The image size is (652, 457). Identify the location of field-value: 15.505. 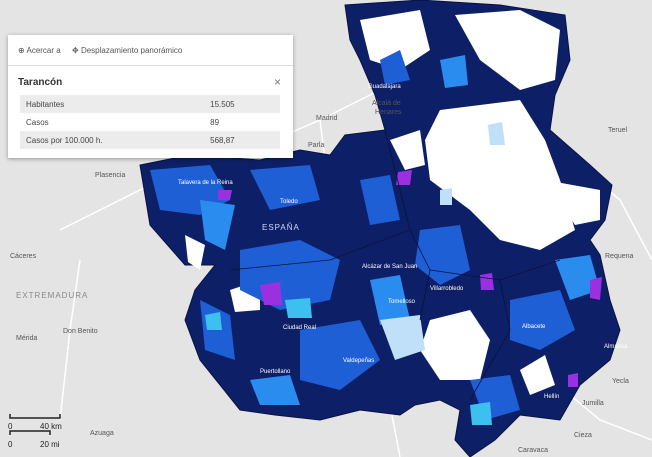
(242, 104).